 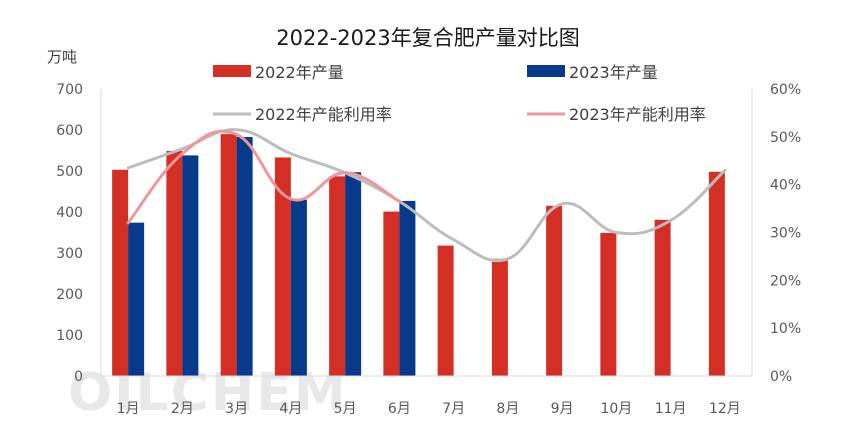 I want to click on y-tick-label: 400, so click(x=69, y=213).